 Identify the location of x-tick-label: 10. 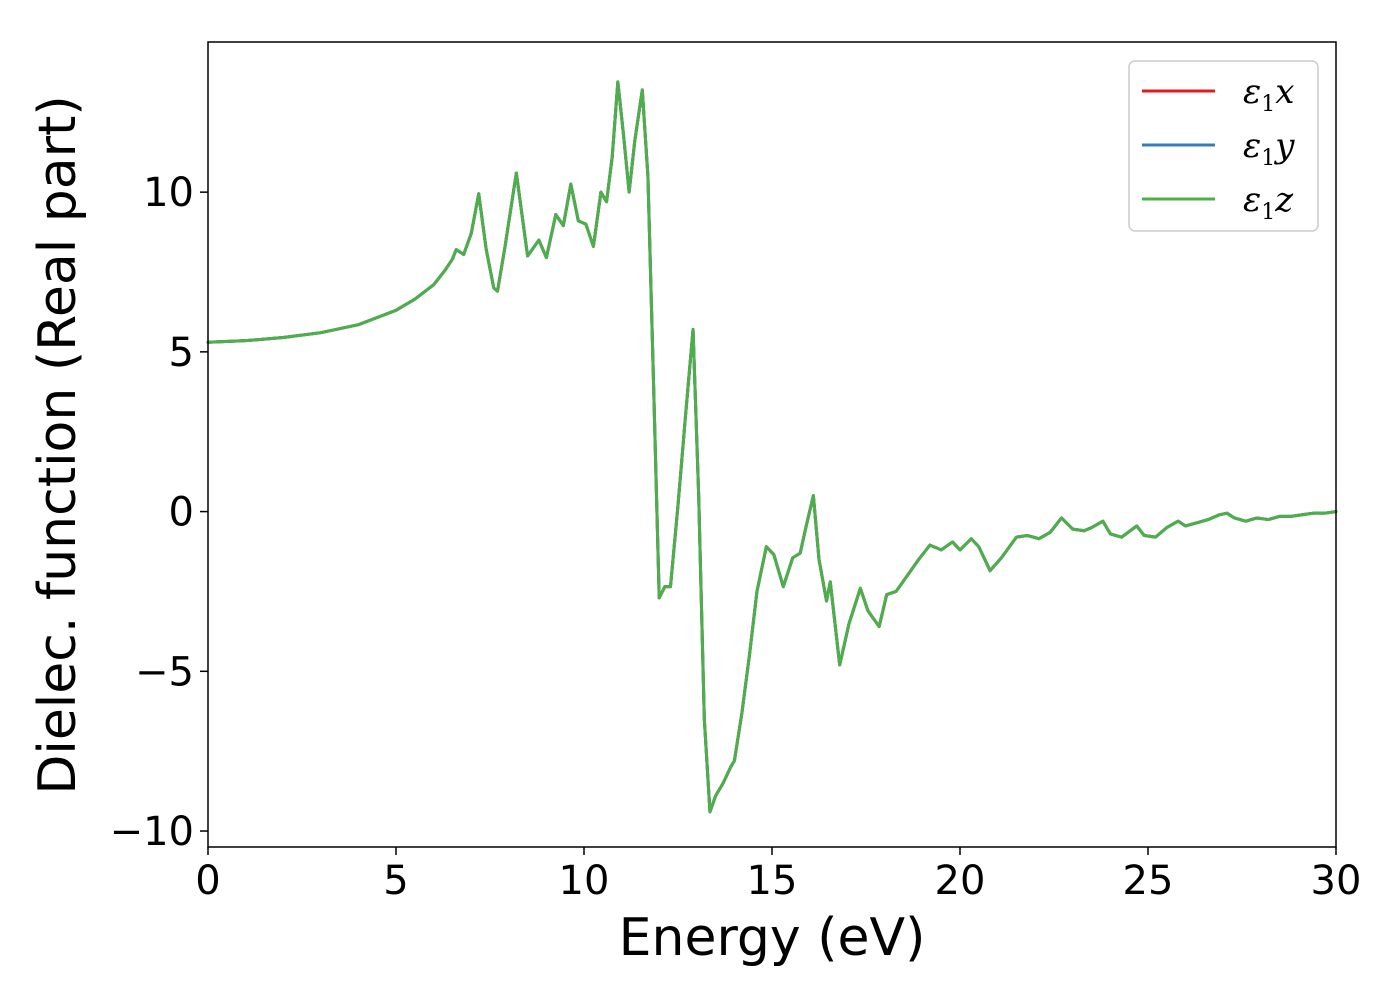
(584, 881).